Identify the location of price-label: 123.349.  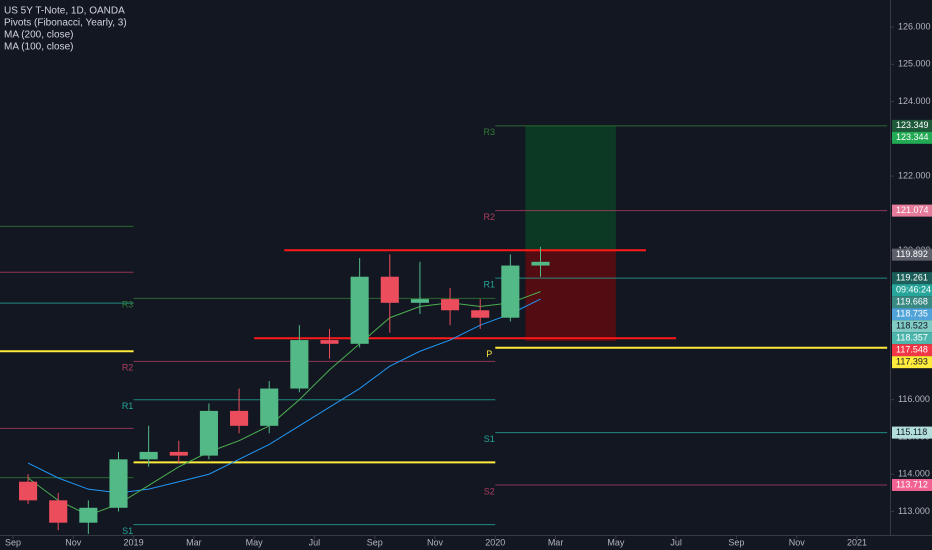
(912, 125).